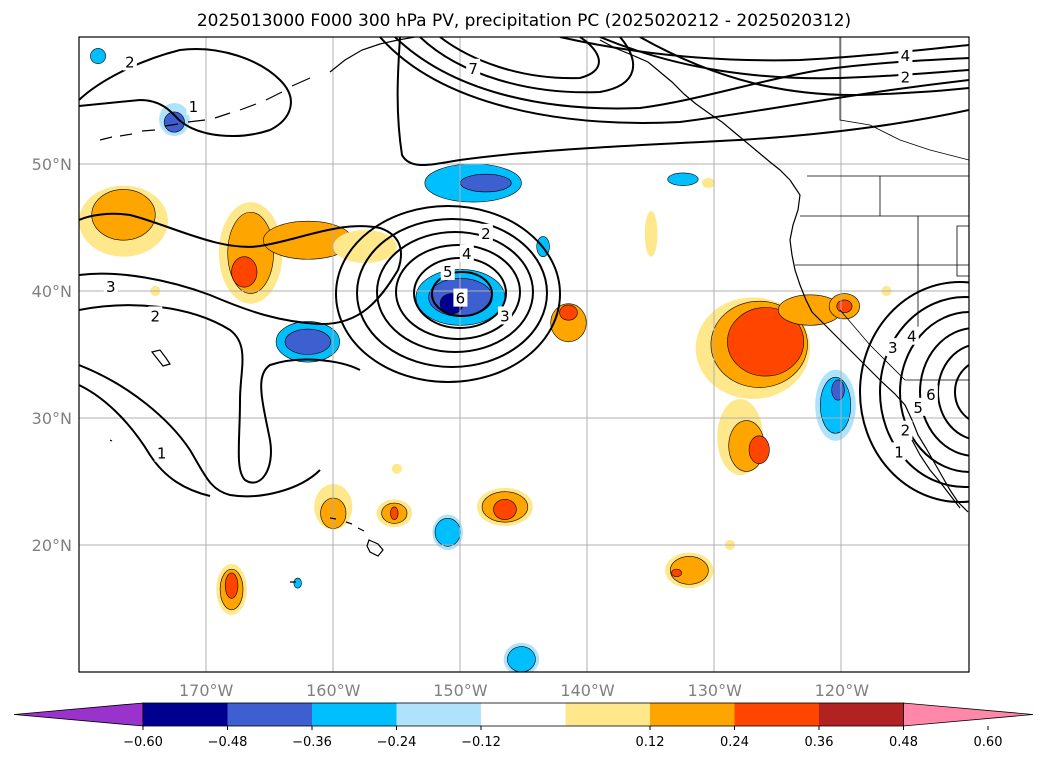  Describe the element at coordinates (145, 440) in the screenshot. I see `pv-contour-west-1b` at that location.